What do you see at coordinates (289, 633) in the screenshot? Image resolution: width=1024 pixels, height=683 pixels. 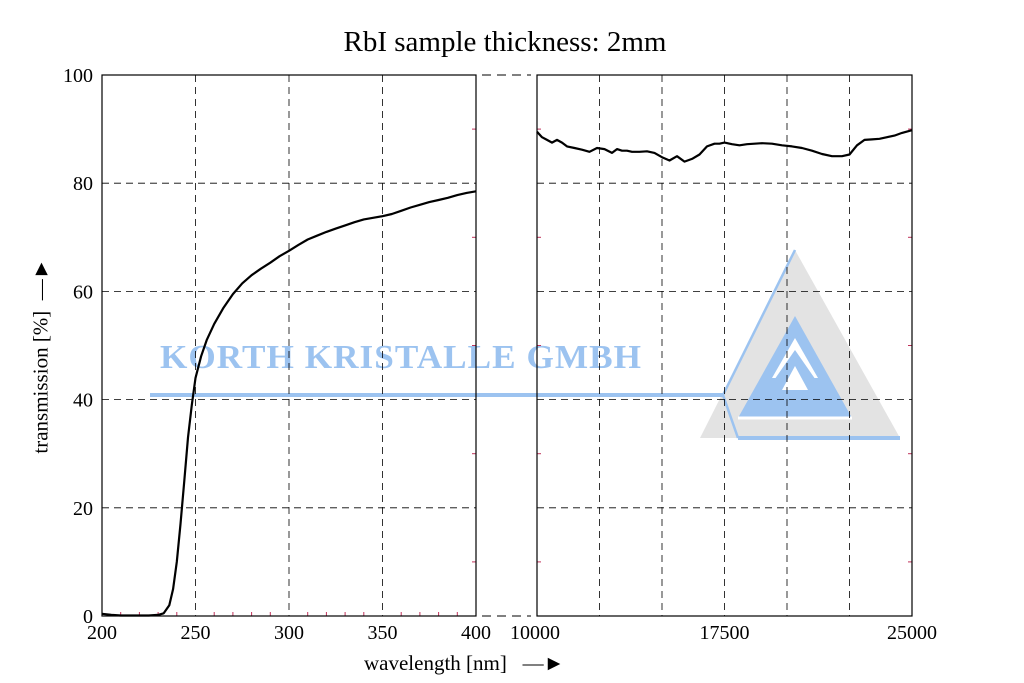 I see `x-tick-label: 300` at bounding box center [289, 633].